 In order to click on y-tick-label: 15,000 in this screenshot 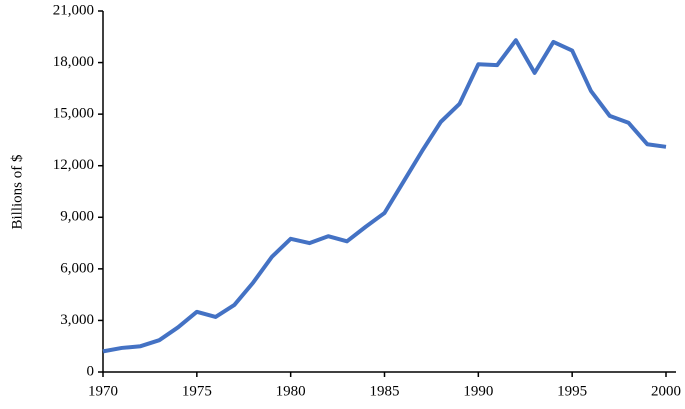, I will do `click(73, 114)`.